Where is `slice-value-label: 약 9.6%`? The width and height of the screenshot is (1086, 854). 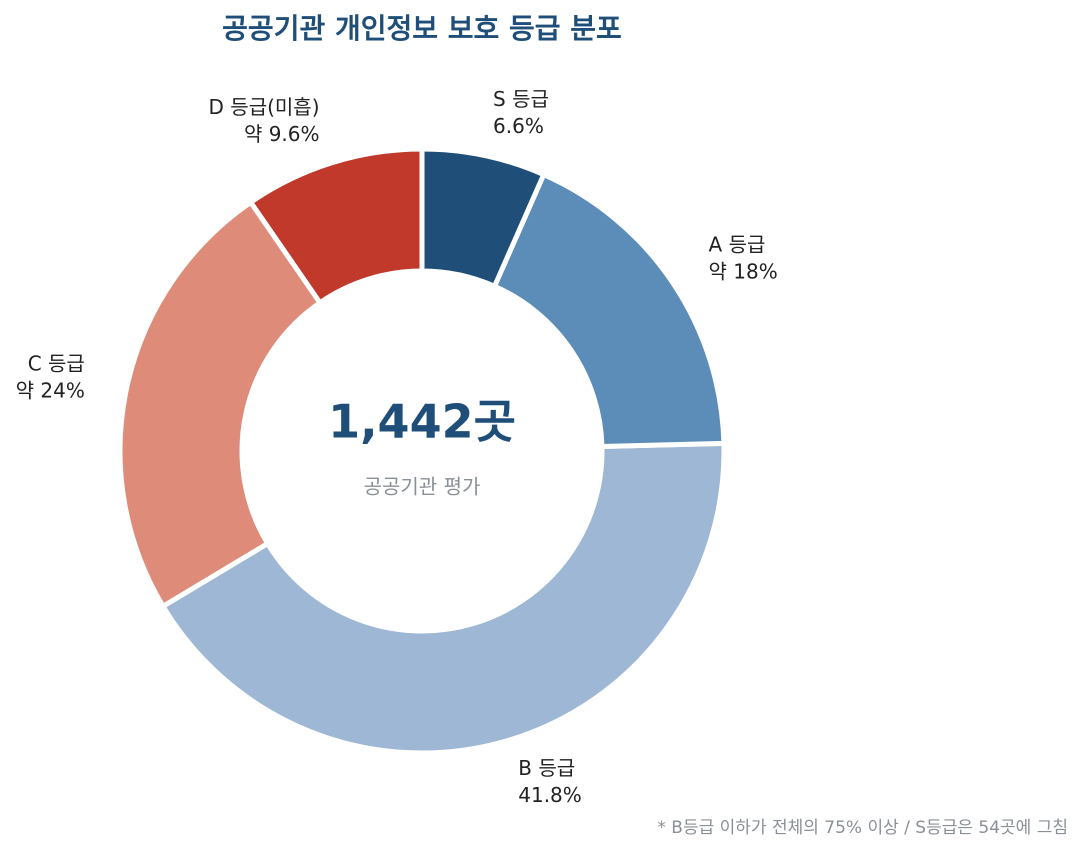
slice-value-label: 약 9.6% is located at coordinates (282, 134).